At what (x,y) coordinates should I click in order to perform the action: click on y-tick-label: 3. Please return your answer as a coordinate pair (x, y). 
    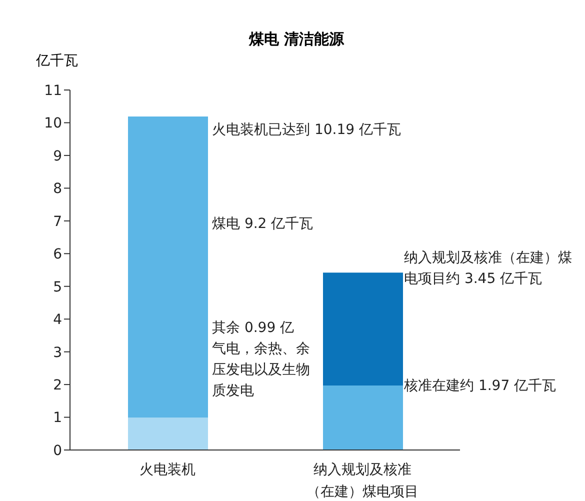
    Looking at the image, I should click on (57, 352).